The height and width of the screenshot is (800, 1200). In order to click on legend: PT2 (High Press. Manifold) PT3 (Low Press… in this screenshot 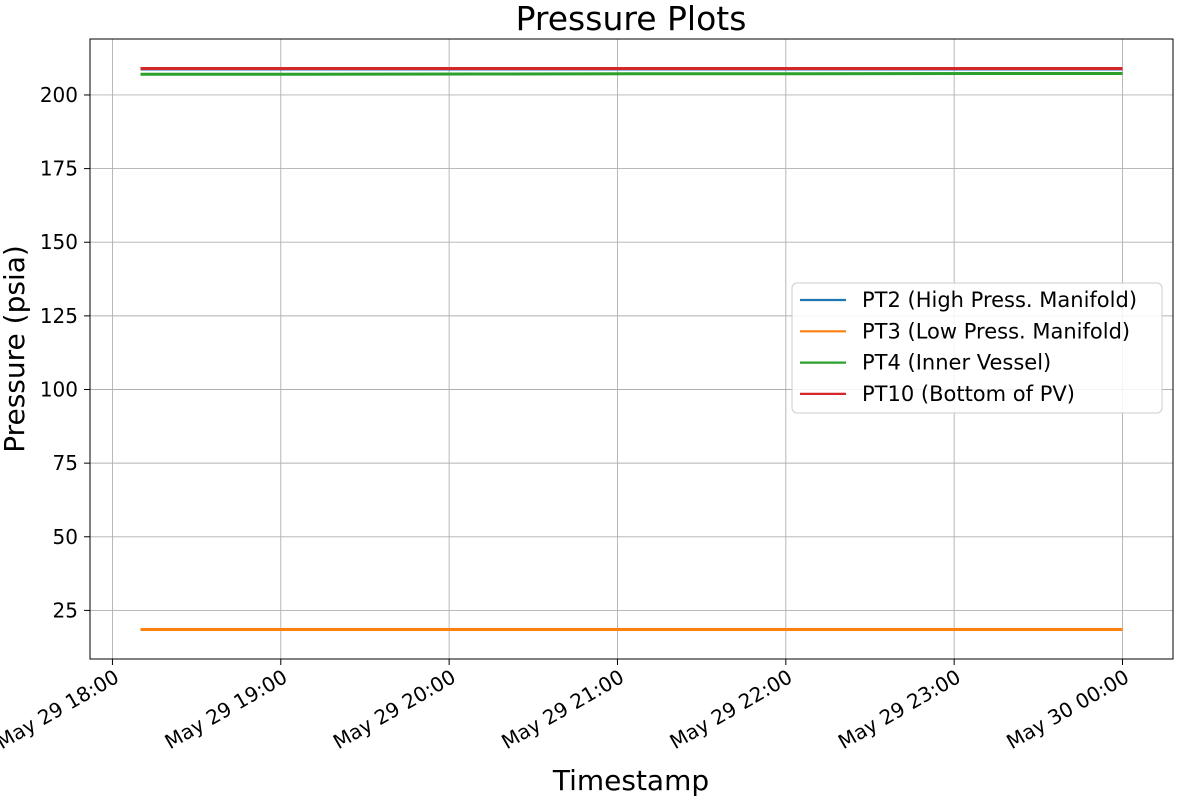, I will do `click(977, 348)`.